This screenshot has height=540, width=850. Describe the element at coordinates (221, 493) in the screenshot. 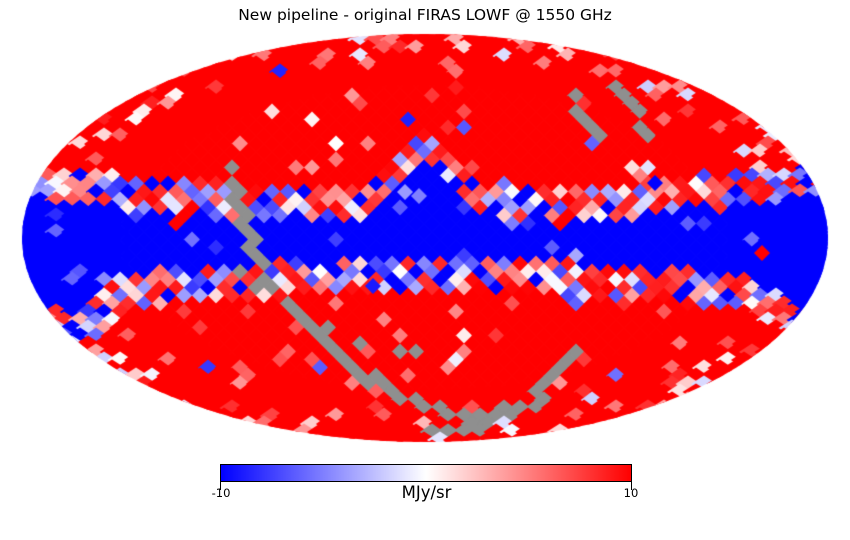

I see `colorbar-tick-label-min: -10` at that location.